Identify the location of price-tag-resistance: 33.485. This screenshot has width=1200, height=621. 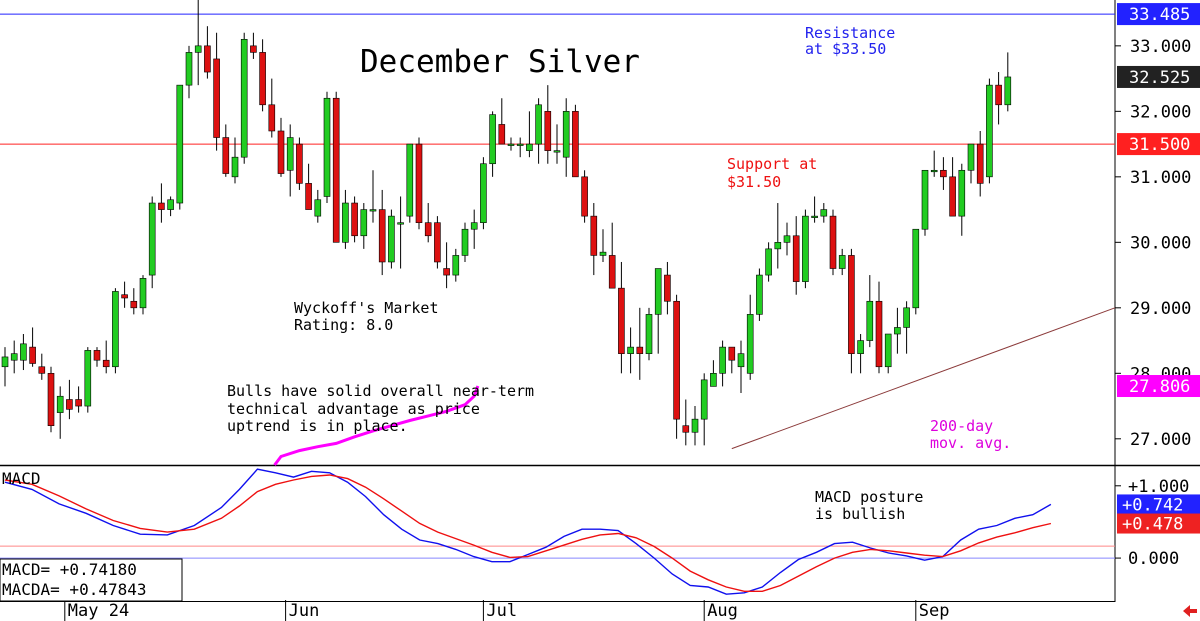
(1158, 14).